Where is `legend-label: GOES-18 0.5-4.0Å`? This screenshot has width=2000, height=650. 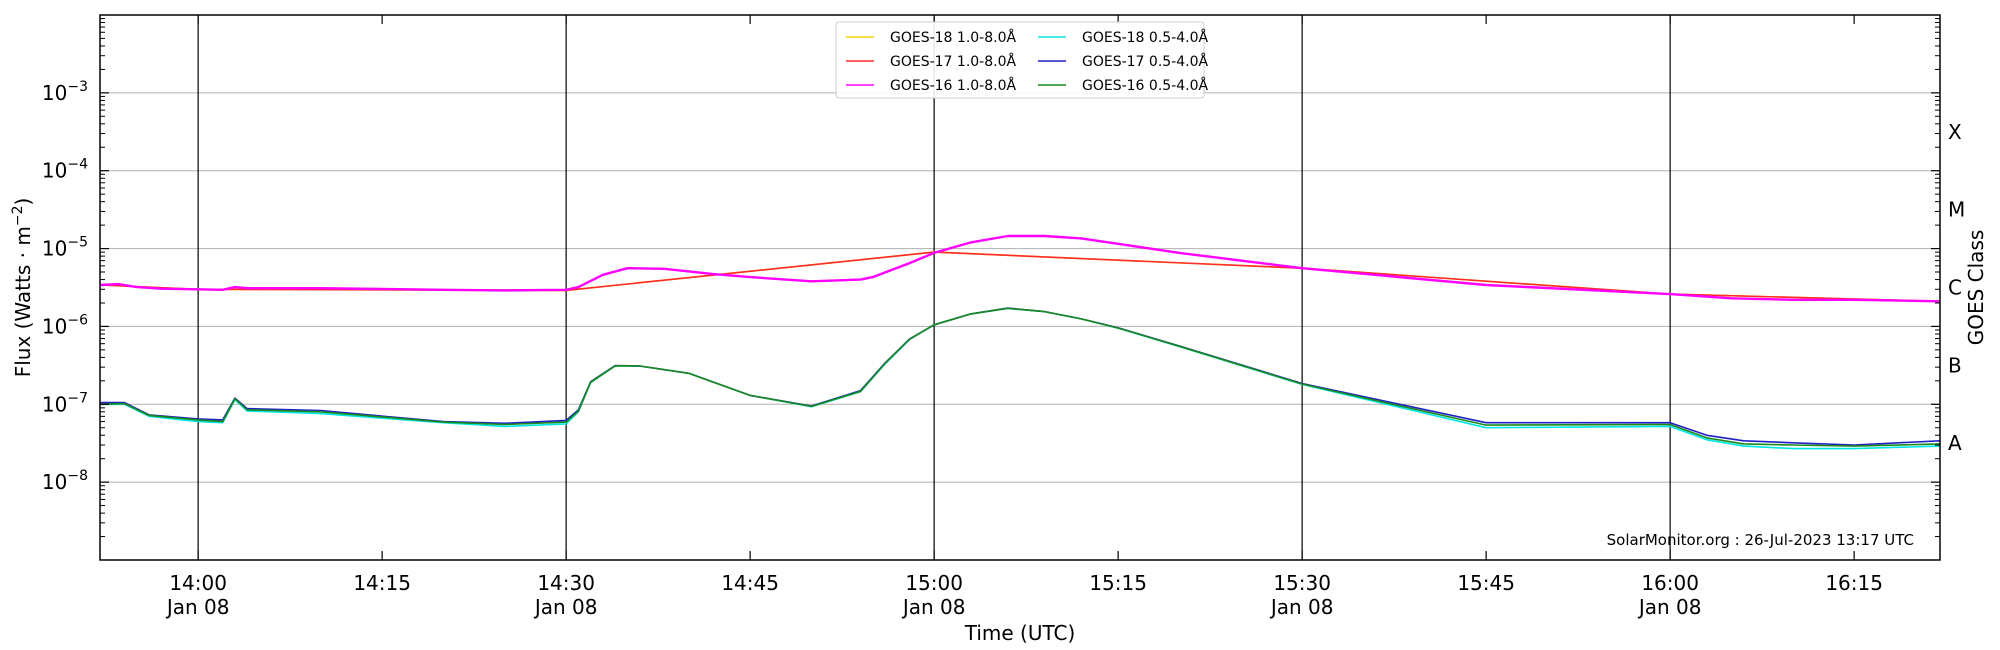 legend-label: GOES-18 0.5-4.0Å is located at coordinates (1145, 37).